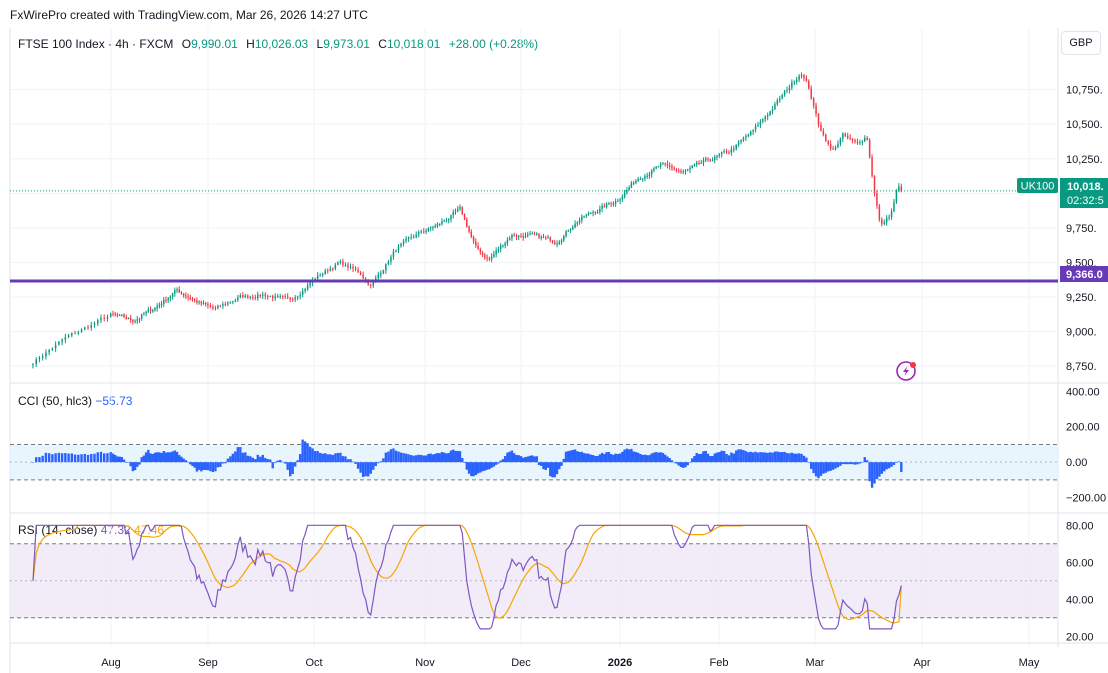 The height and width of the screenshot is (673, 1108). Describe the element at coordinates (719, 663) in the screenshot. I see `time-axis-label: Feb` at that location.